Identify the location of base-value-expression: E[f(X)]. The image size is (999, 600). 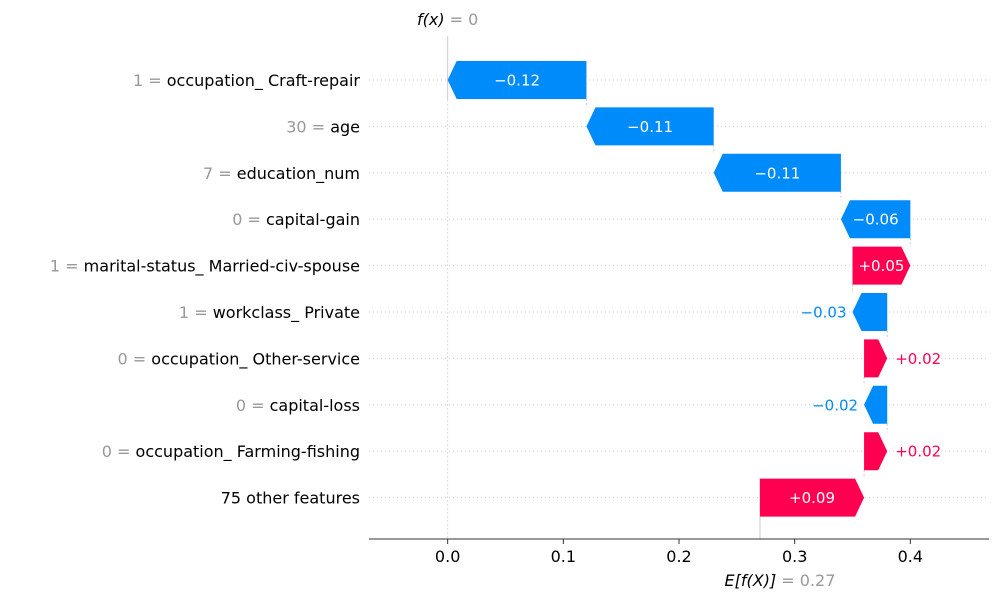
(751, 580).